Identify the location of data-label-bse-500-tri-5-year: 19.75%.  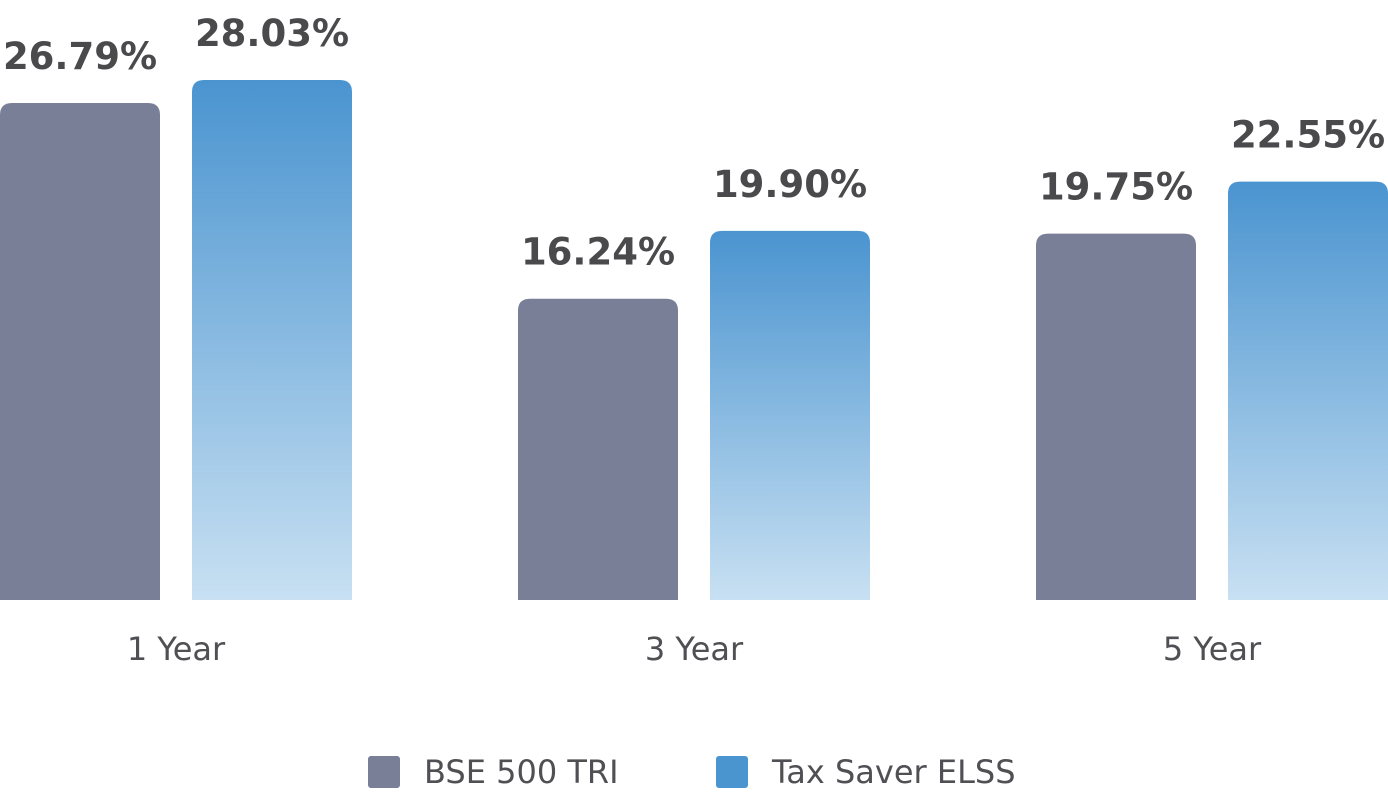
(1116, 187).